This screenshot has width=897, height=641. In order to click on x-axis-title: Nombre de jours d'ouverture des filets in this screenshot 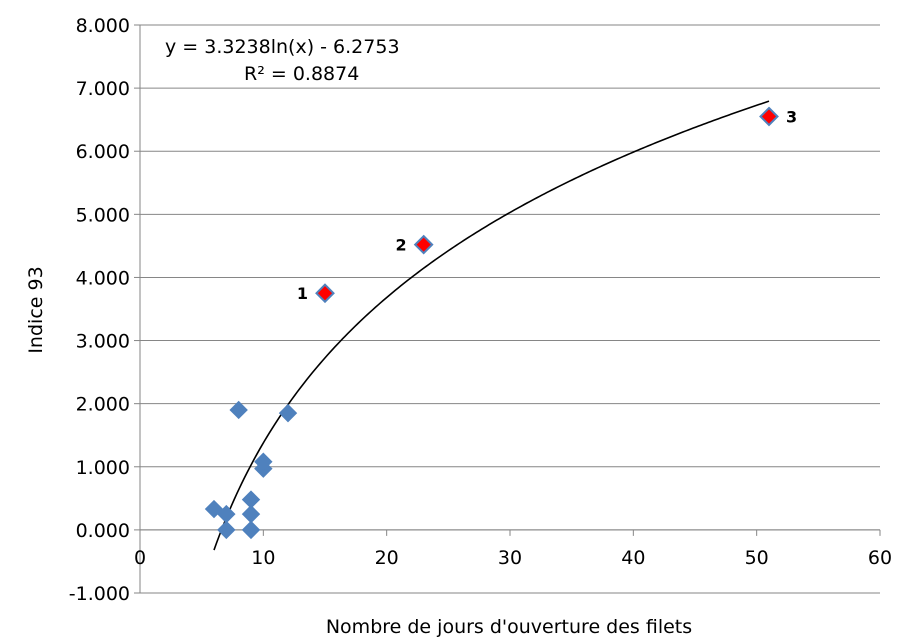, I will do `click(509, 627)`.